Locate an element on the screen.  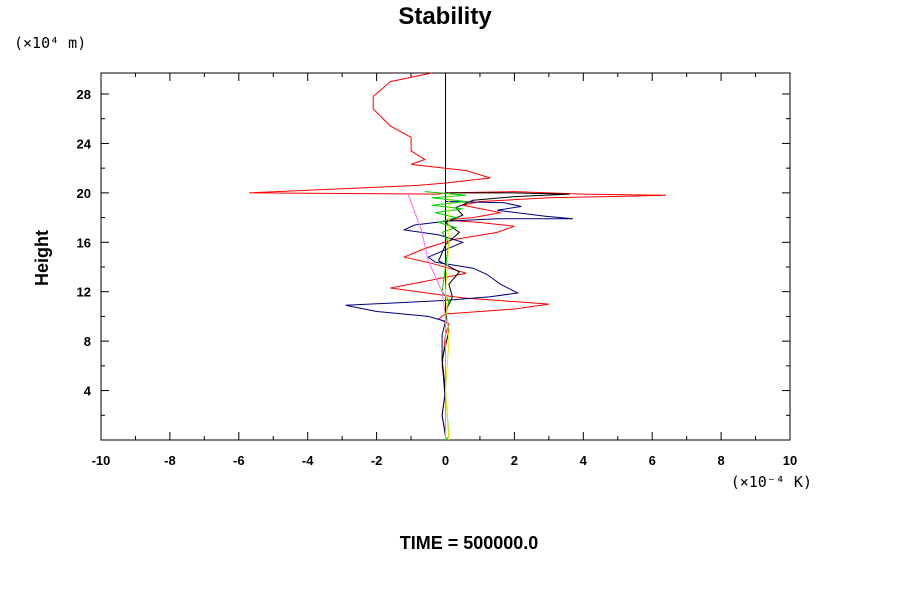
y-tick-label: 12 is located at coordinates (84, 292).